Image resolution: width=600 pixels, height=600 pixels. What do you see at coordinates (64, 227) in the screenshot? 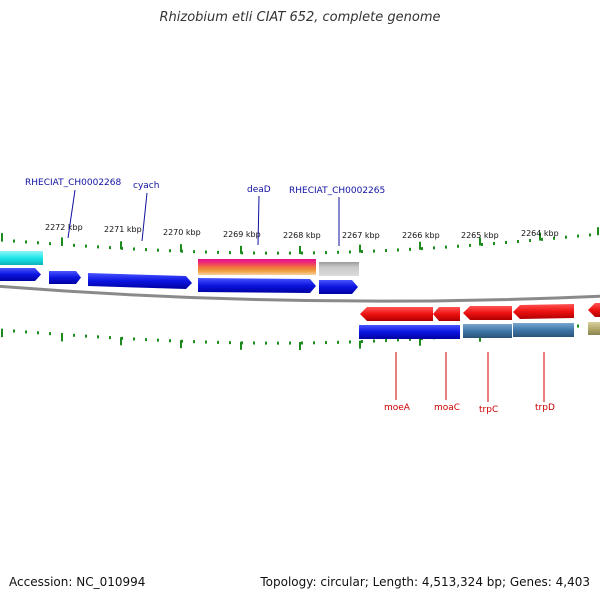
I see `scale-label: 2272 kbp` at bounding box center [64, 227].